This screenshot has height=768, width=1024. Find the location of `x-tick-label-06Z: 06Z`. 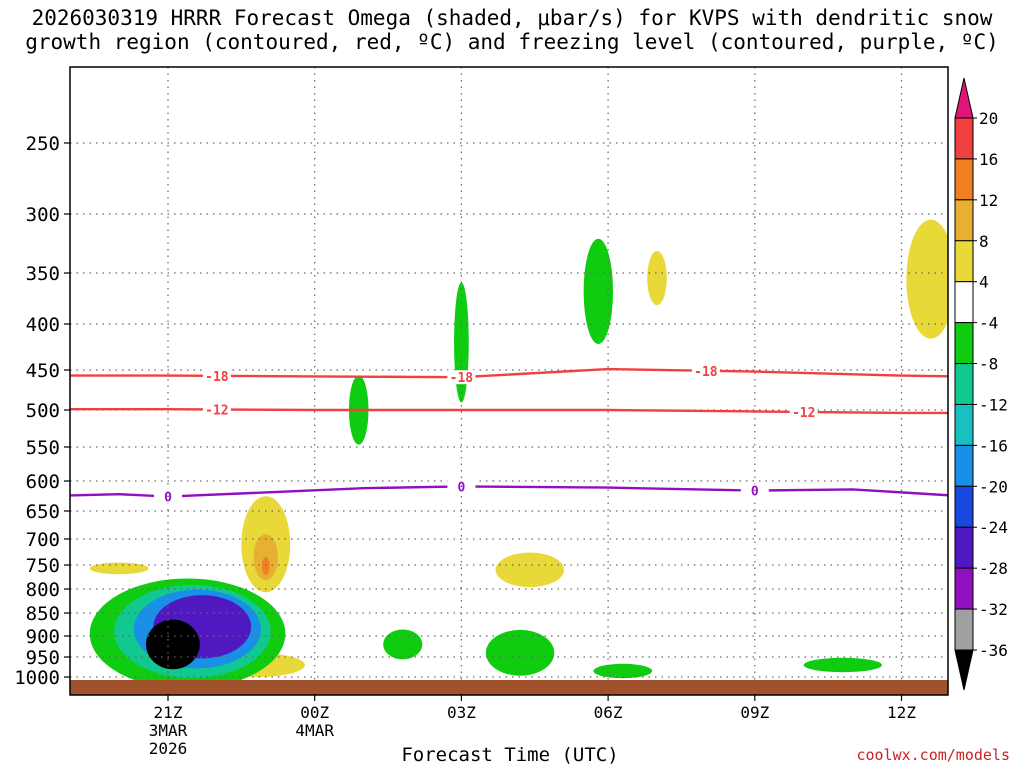

x-tick-label-06Z: 06Z is located at coordinates (608, 712).